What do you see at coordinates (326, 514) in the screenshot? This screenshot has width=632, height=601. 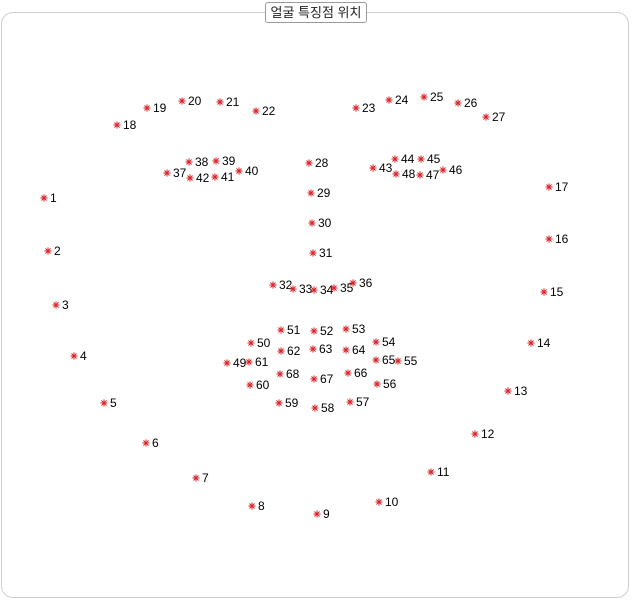 I see `point-label-9: 9` at bounding box center [326, 514].